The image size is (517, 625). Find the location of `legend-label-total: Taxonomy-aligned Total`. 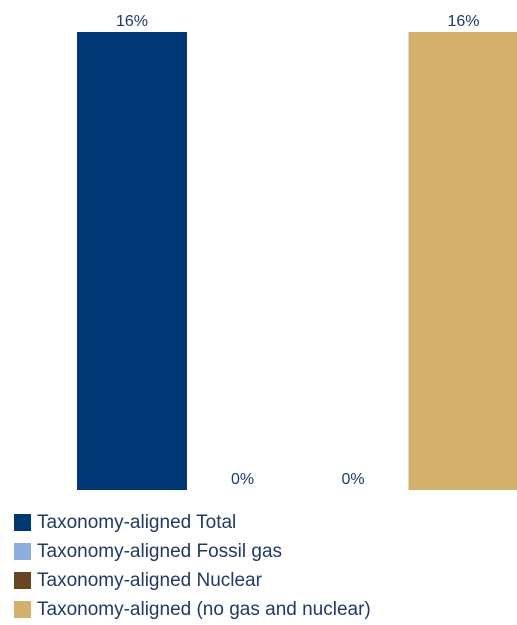

legend-label-total: Taxonomy-aligned Total is located at coordinates (137, 522).